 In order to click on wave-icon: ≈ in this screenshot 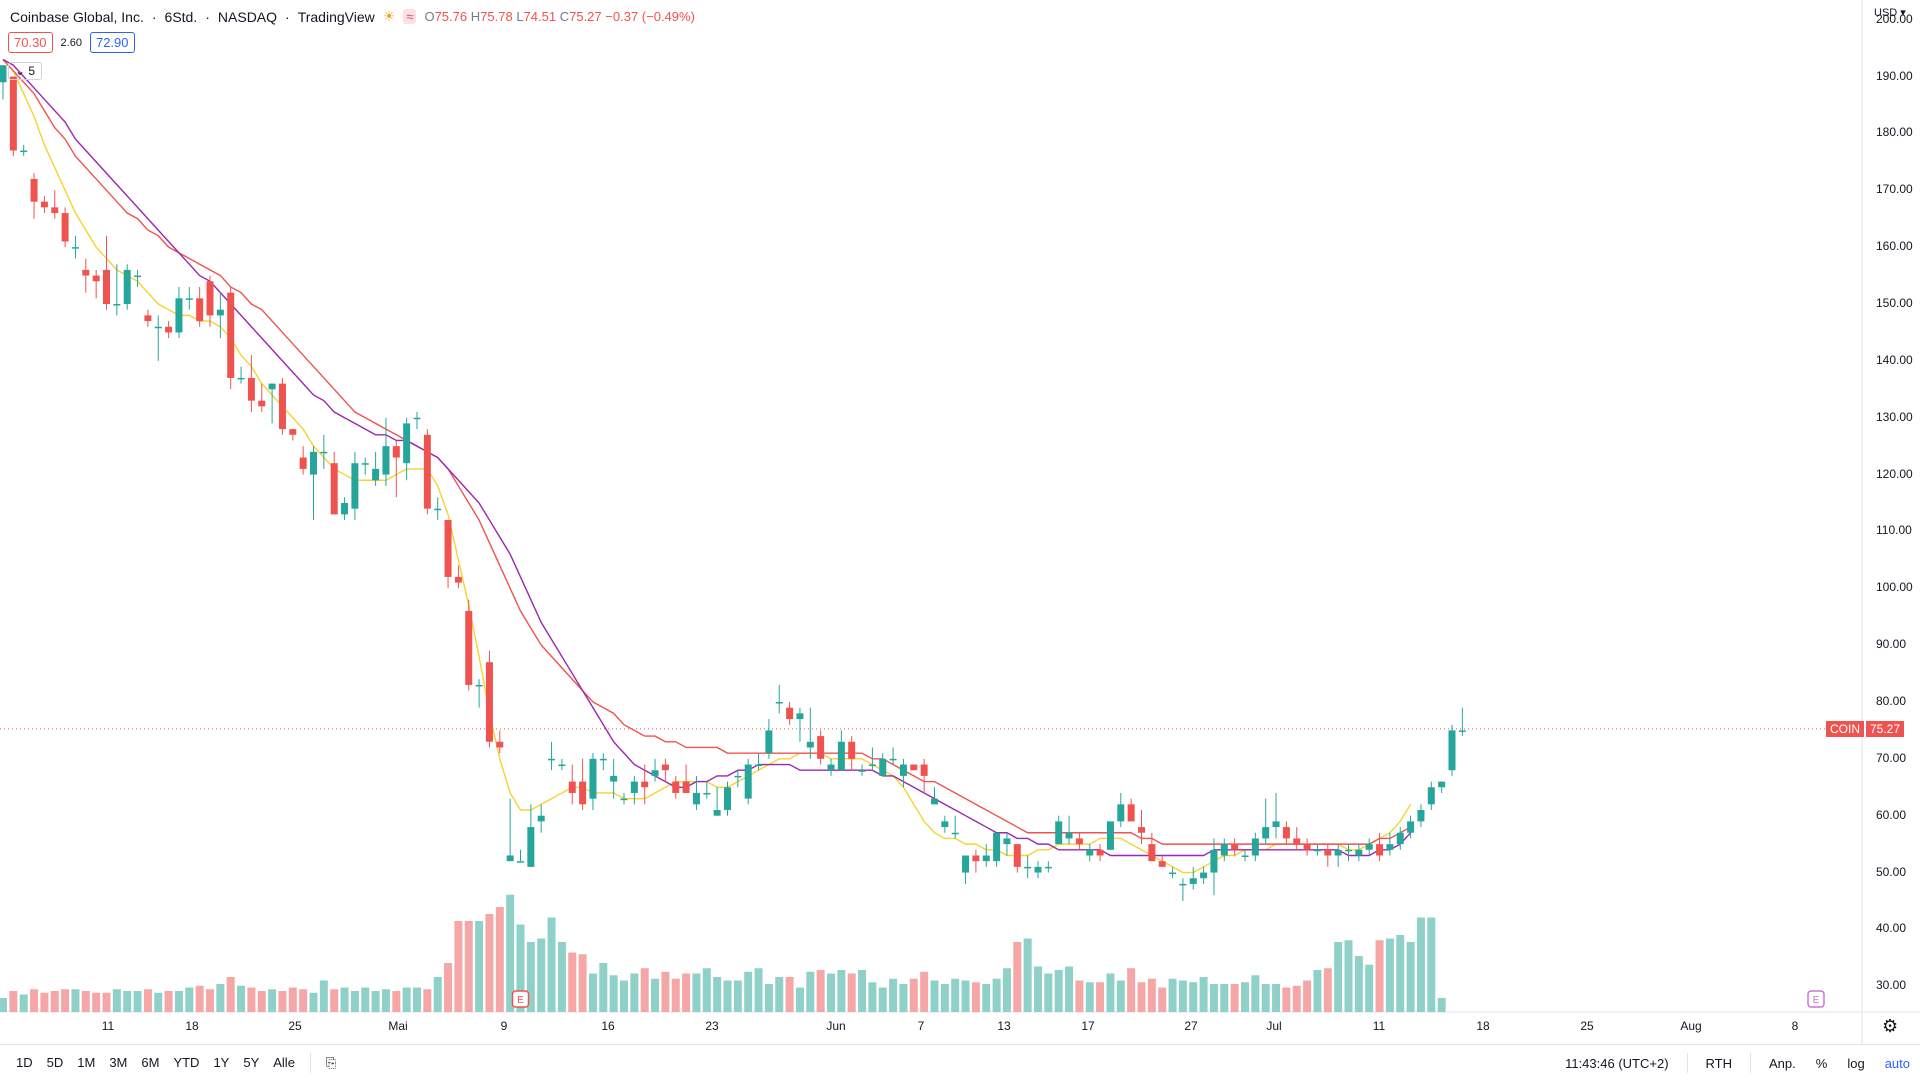, I will do `click(410, 16)`.